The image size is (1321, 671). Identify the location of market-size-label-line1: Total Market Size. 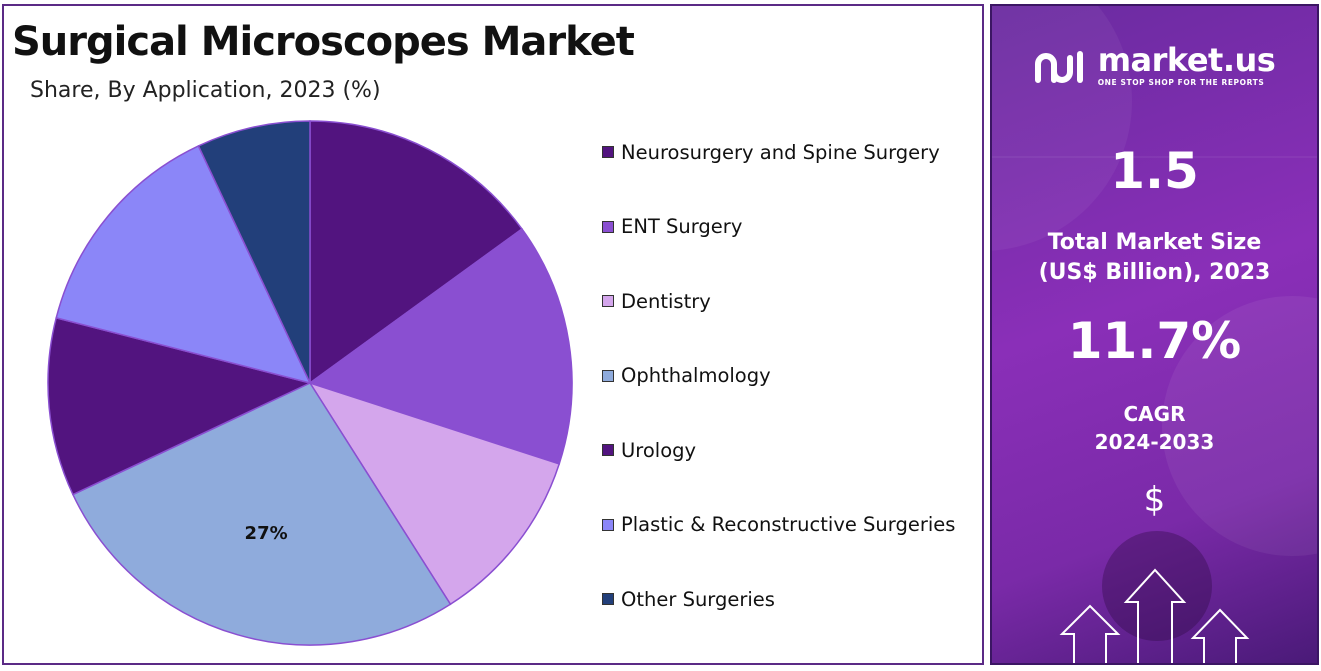
(1154, 242).